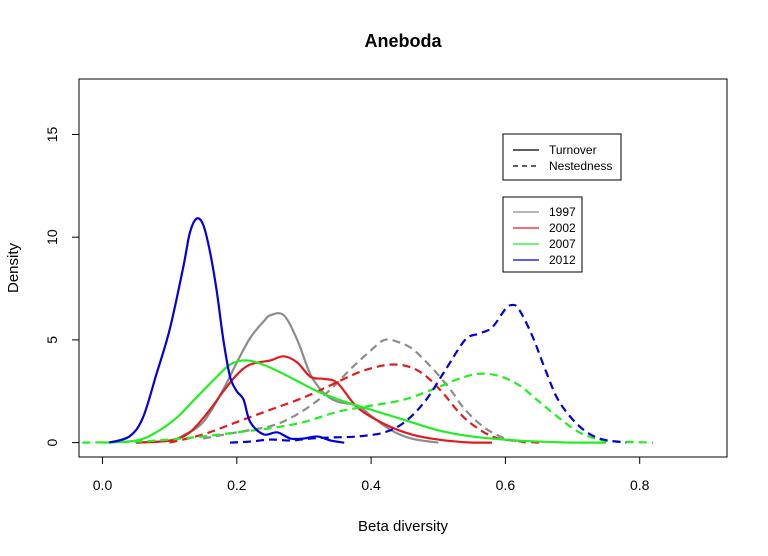 The image size is (768, 556). I want to click on legend-year-label: 2002, so click(562, 228).